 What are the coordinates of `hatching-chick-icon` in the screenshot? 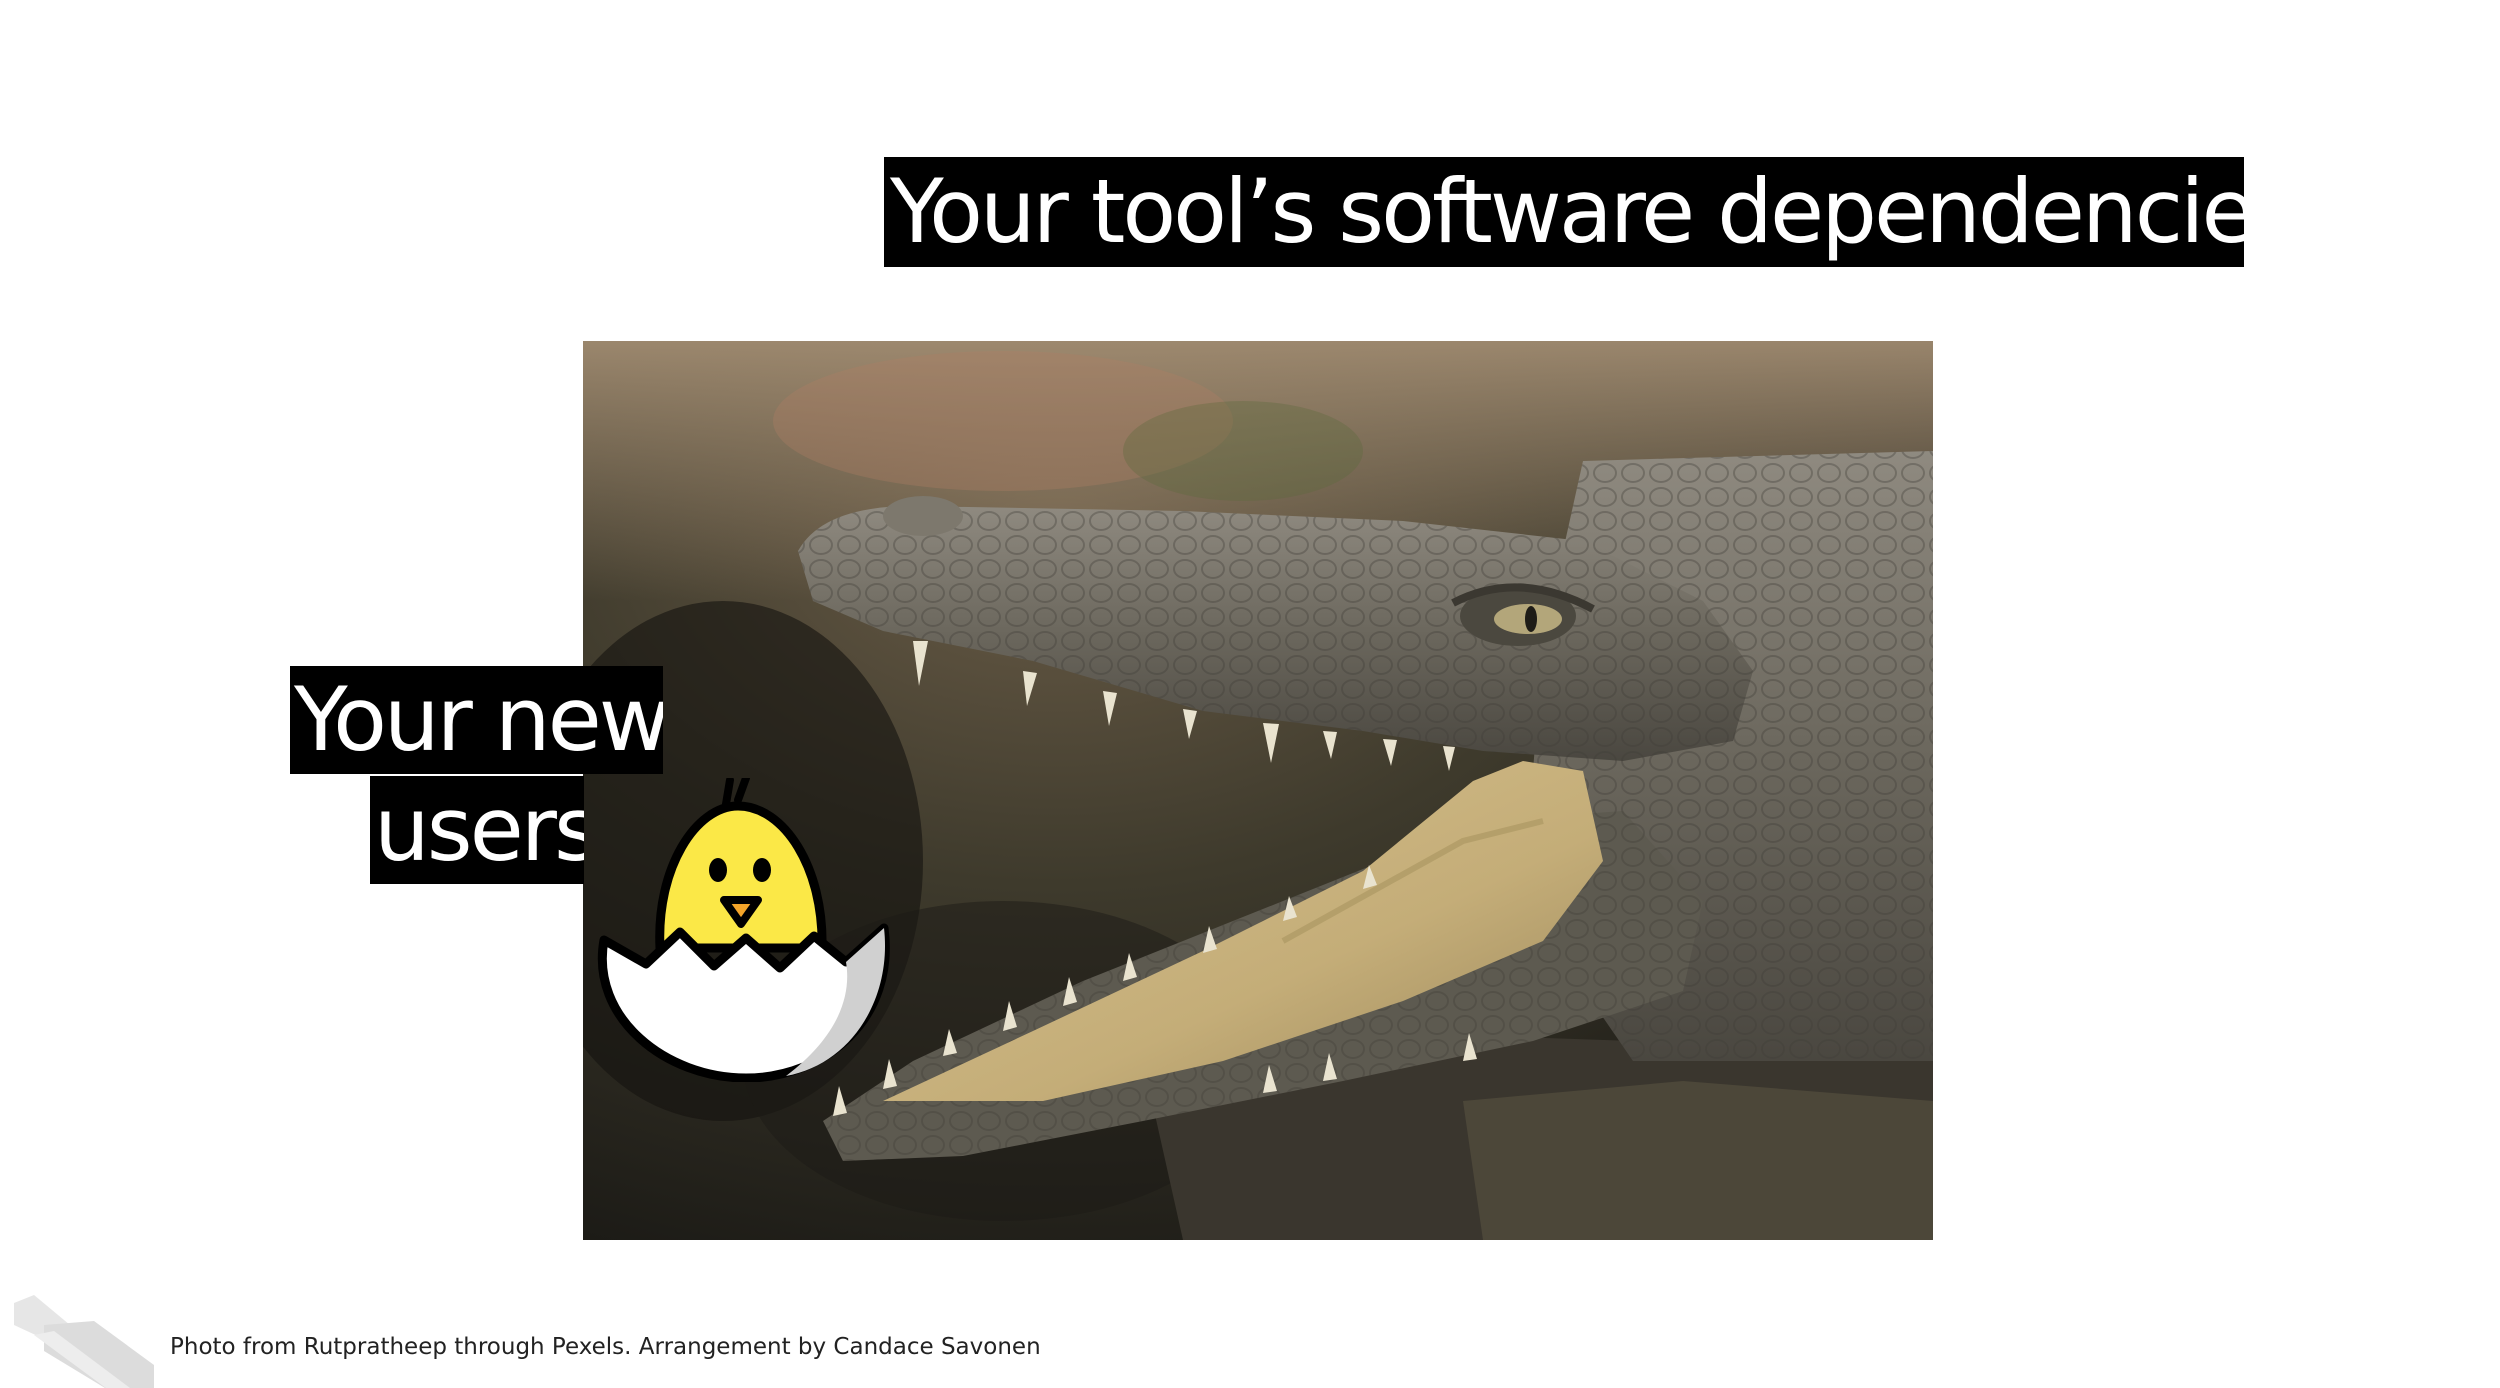 It's located at (743, 930).